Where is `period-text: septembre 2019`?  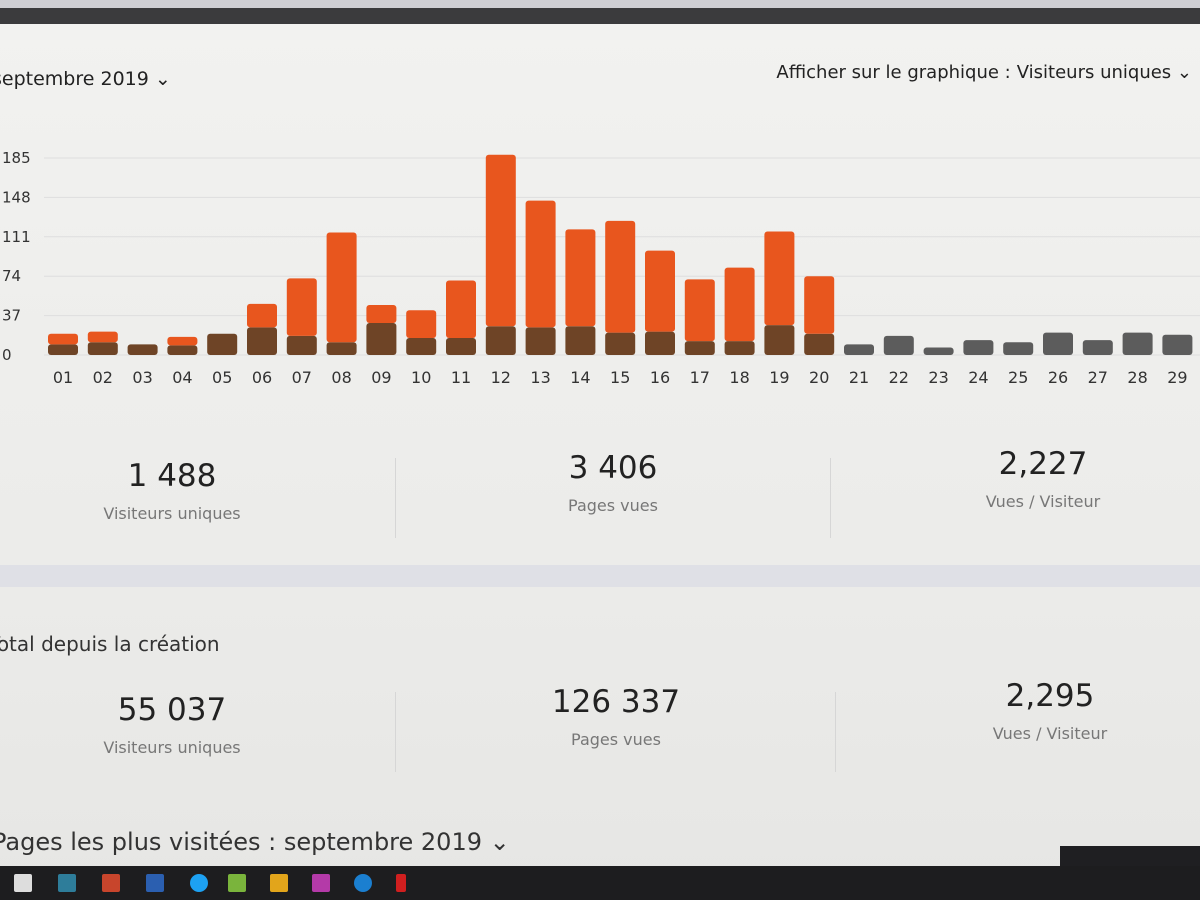 period-text: septembre 2019 is located at coordinates (74, 79).